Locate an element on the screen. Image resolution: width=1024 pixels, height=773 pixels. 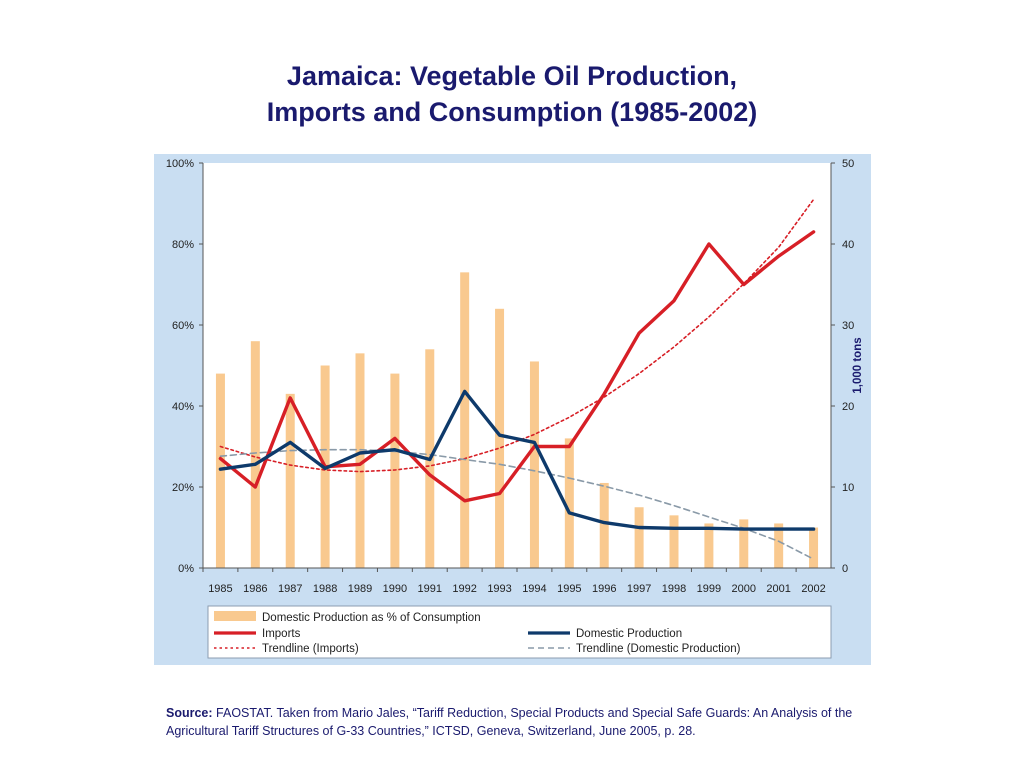
x-tick-label-2000: 2000 is located at coordinates (744, 589).